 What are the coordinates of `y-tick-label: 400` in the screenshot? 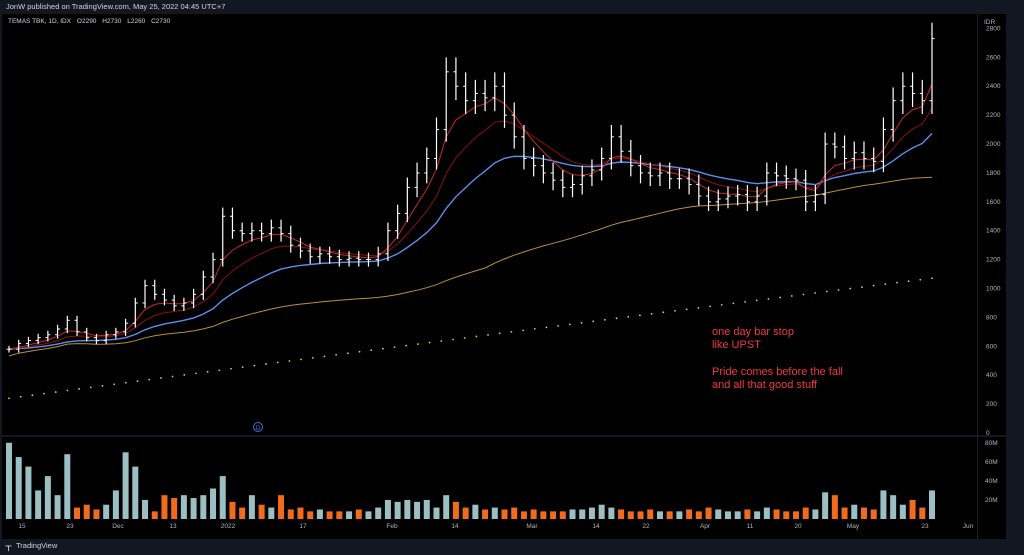 It's located at (991, 375).